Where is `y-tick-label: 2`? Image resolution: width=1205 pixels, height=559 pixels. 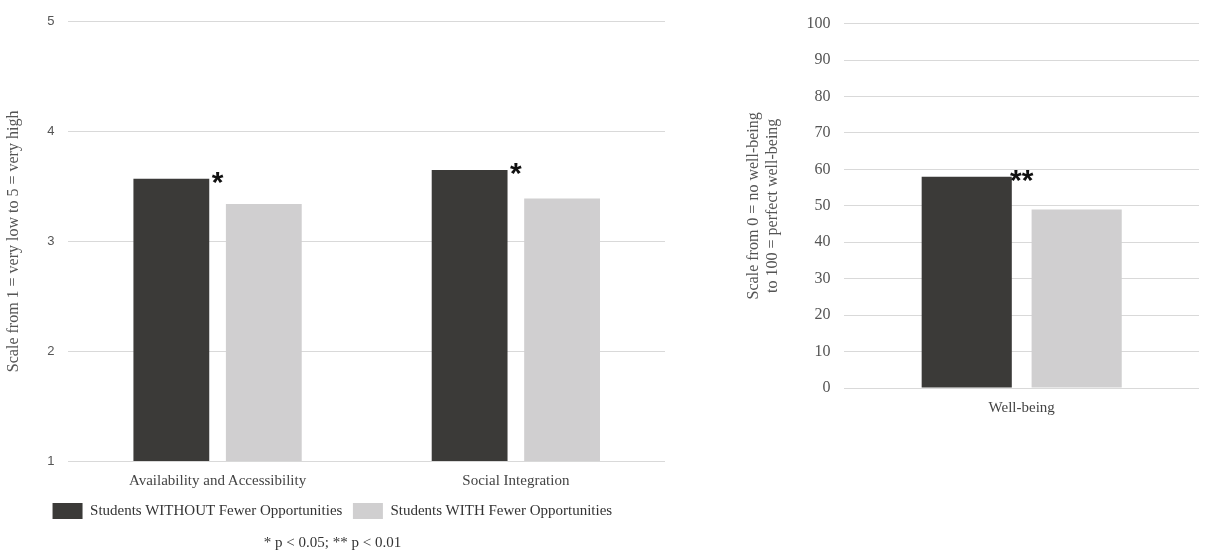 y-tick-label: 2 is located at coordinates (51, 350).